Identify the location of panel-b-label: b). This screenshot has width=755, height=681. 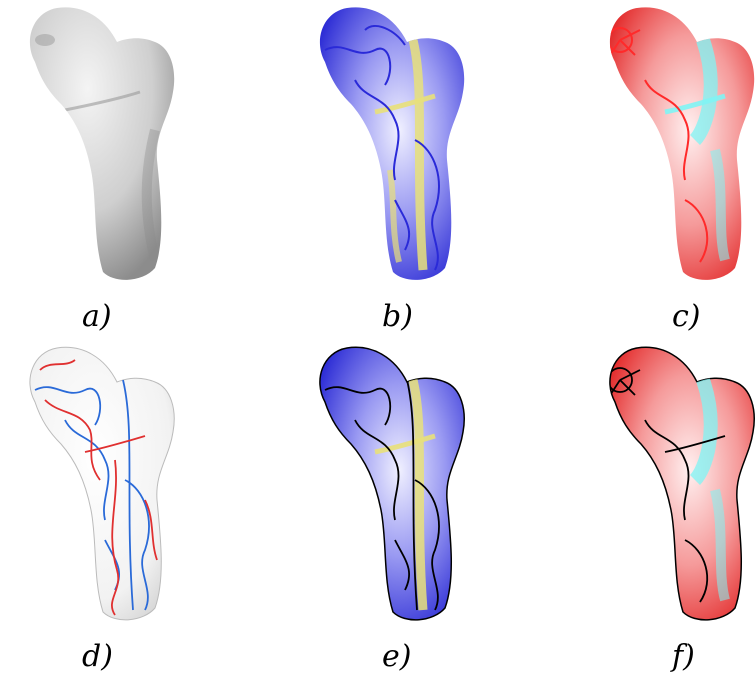
(397, 316).